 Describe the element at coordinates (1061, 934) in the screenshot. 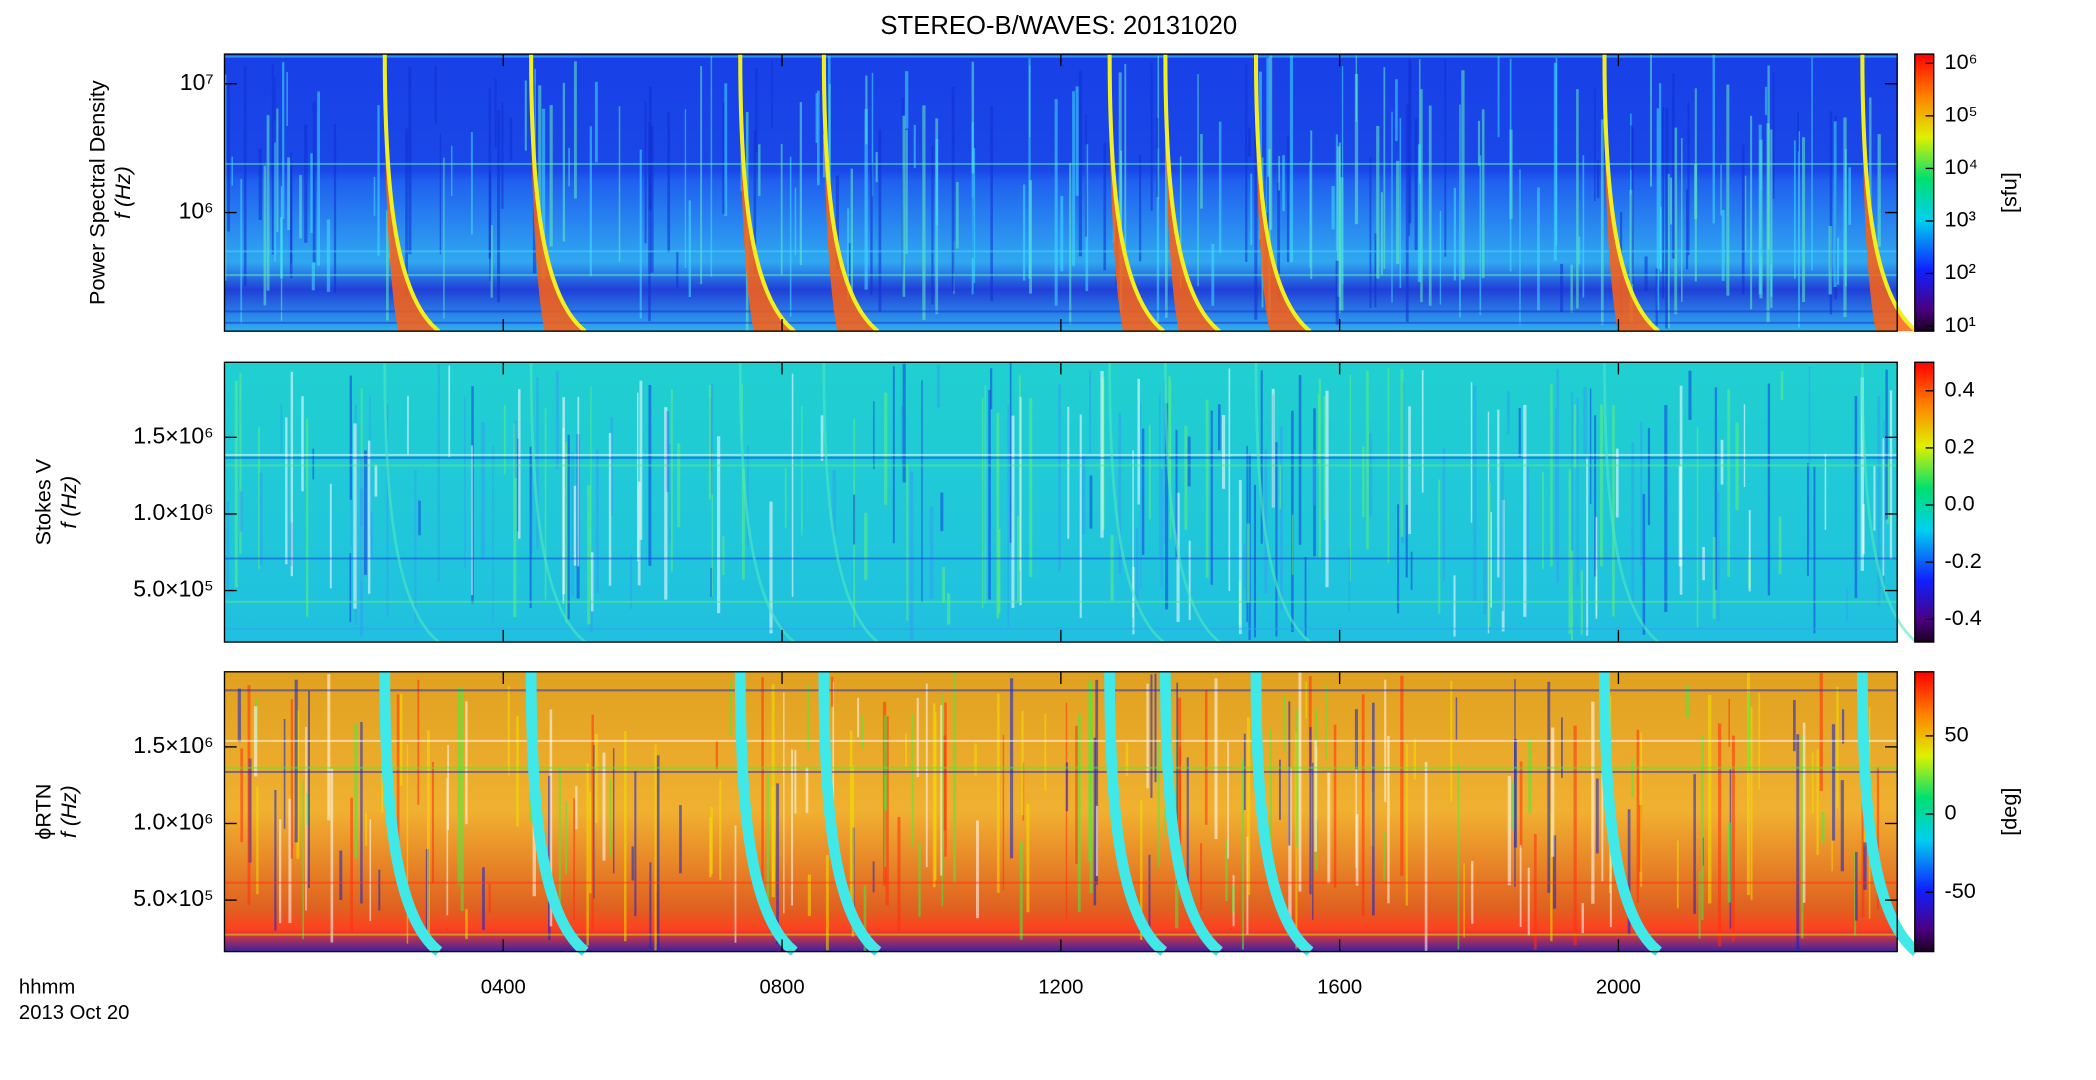

I see `texture-band` at that location.